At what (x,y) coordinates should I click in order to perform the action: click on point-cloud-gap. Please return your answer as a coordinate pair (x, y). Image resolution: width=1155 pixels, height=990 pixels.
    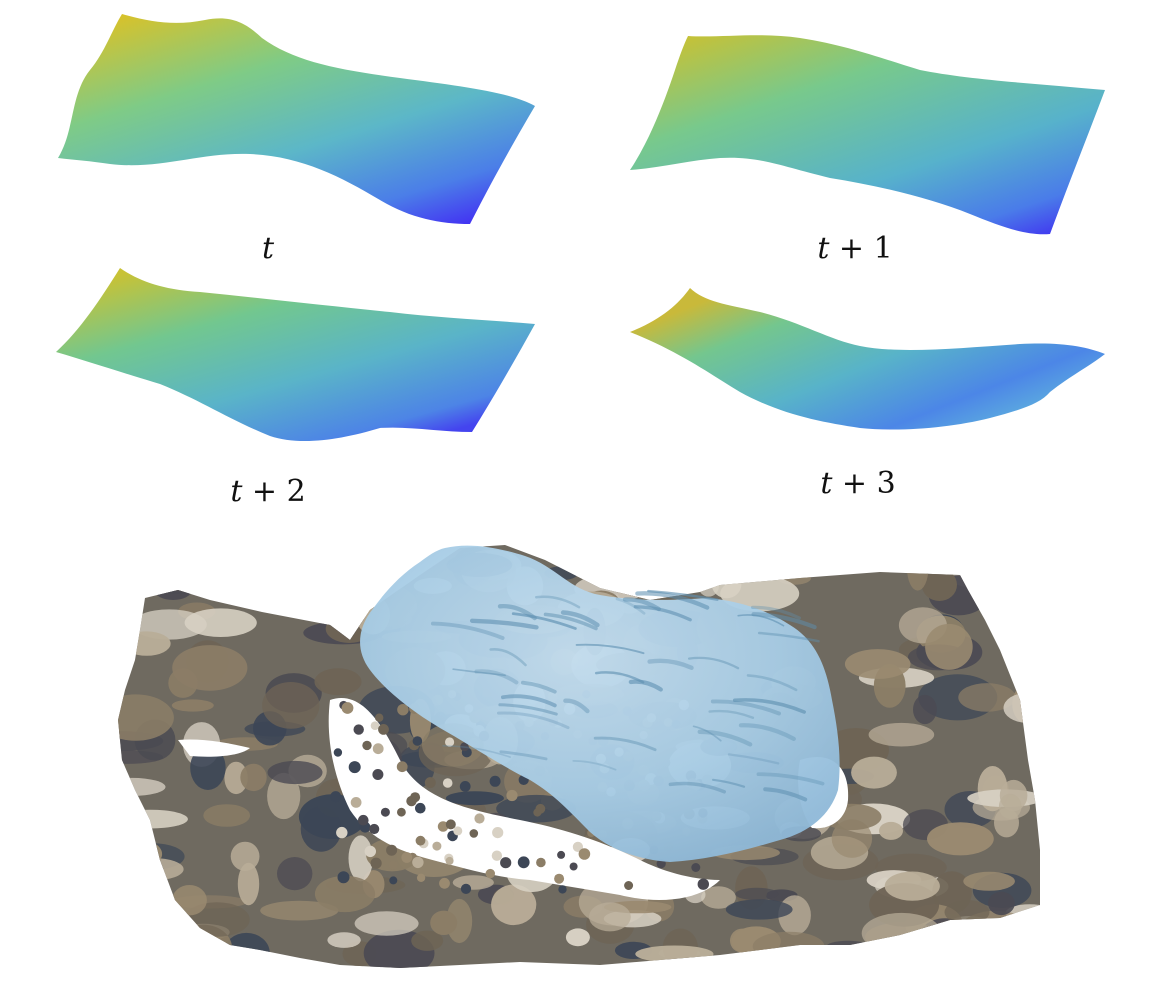
    Looking at the image, I should click on (214, 748).